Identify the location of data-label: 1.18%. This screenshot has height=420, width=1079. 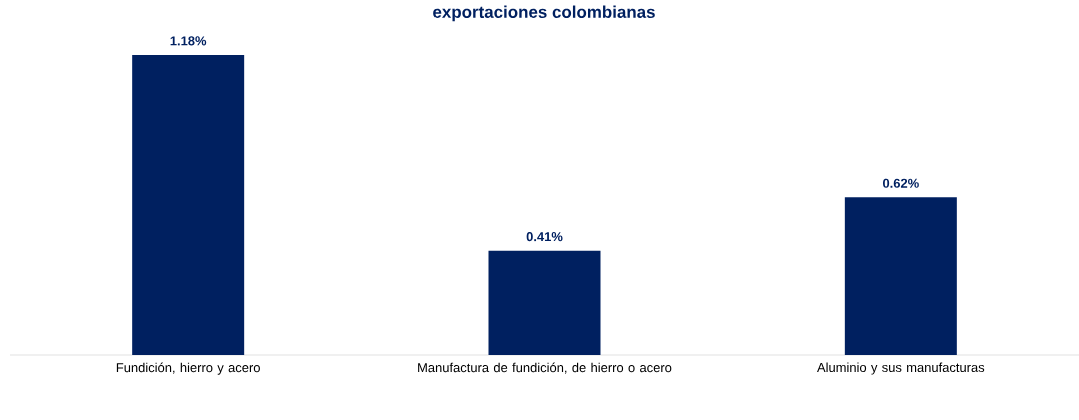
(188, 41).